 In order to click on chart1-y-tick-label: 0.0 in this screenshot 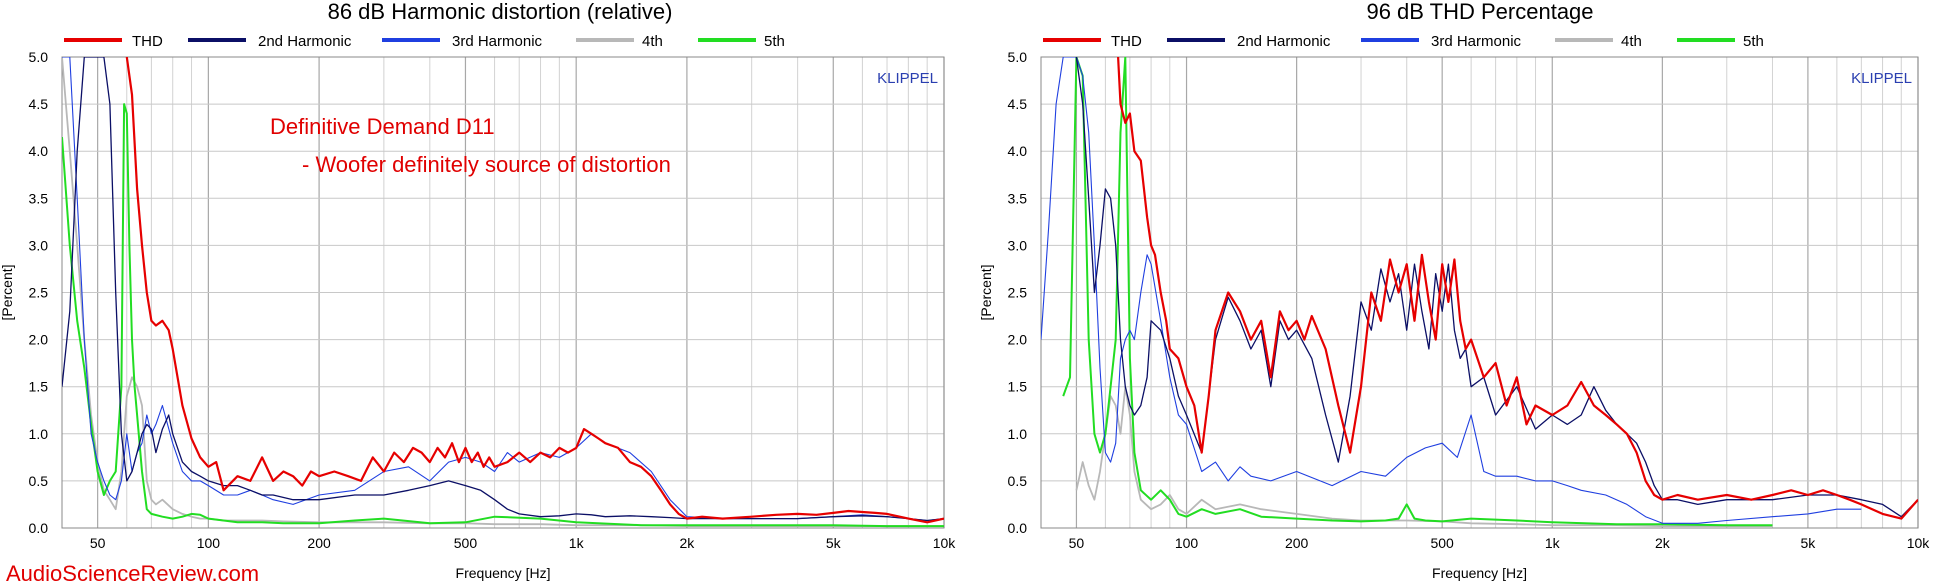, I will do `click(39, 528)`.